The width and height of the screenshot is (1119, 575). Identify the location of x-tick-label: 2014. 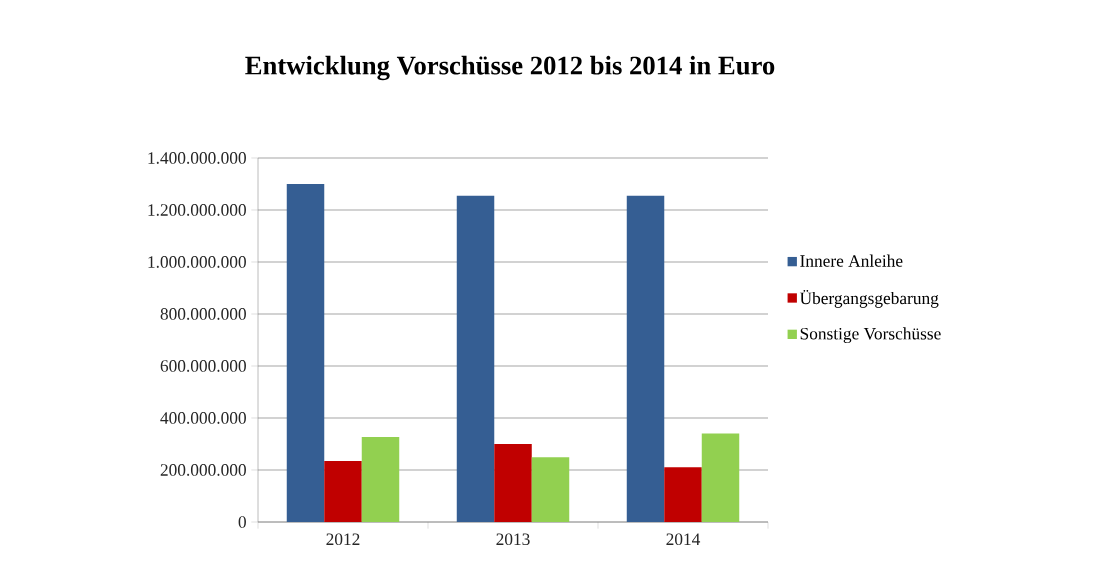
(683, 539).